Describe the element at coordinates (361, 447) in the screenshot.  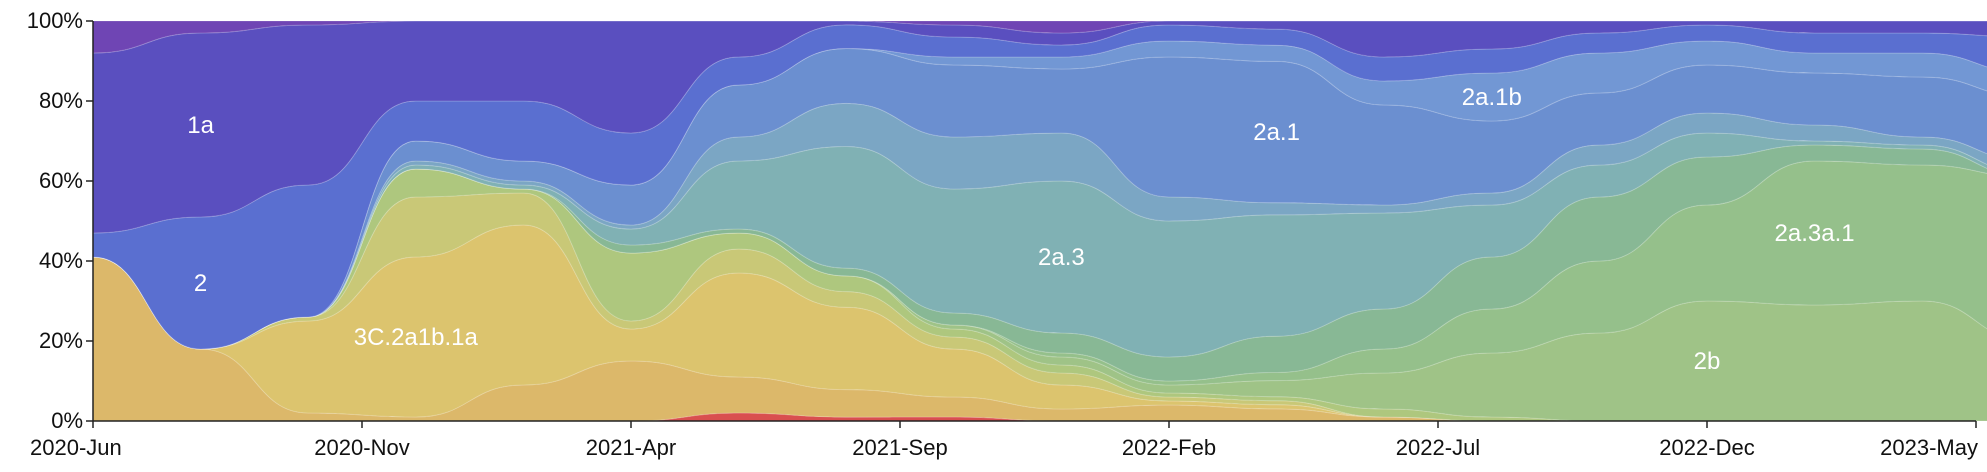
I see `x-tick-label: 2020-Nov` at that location.